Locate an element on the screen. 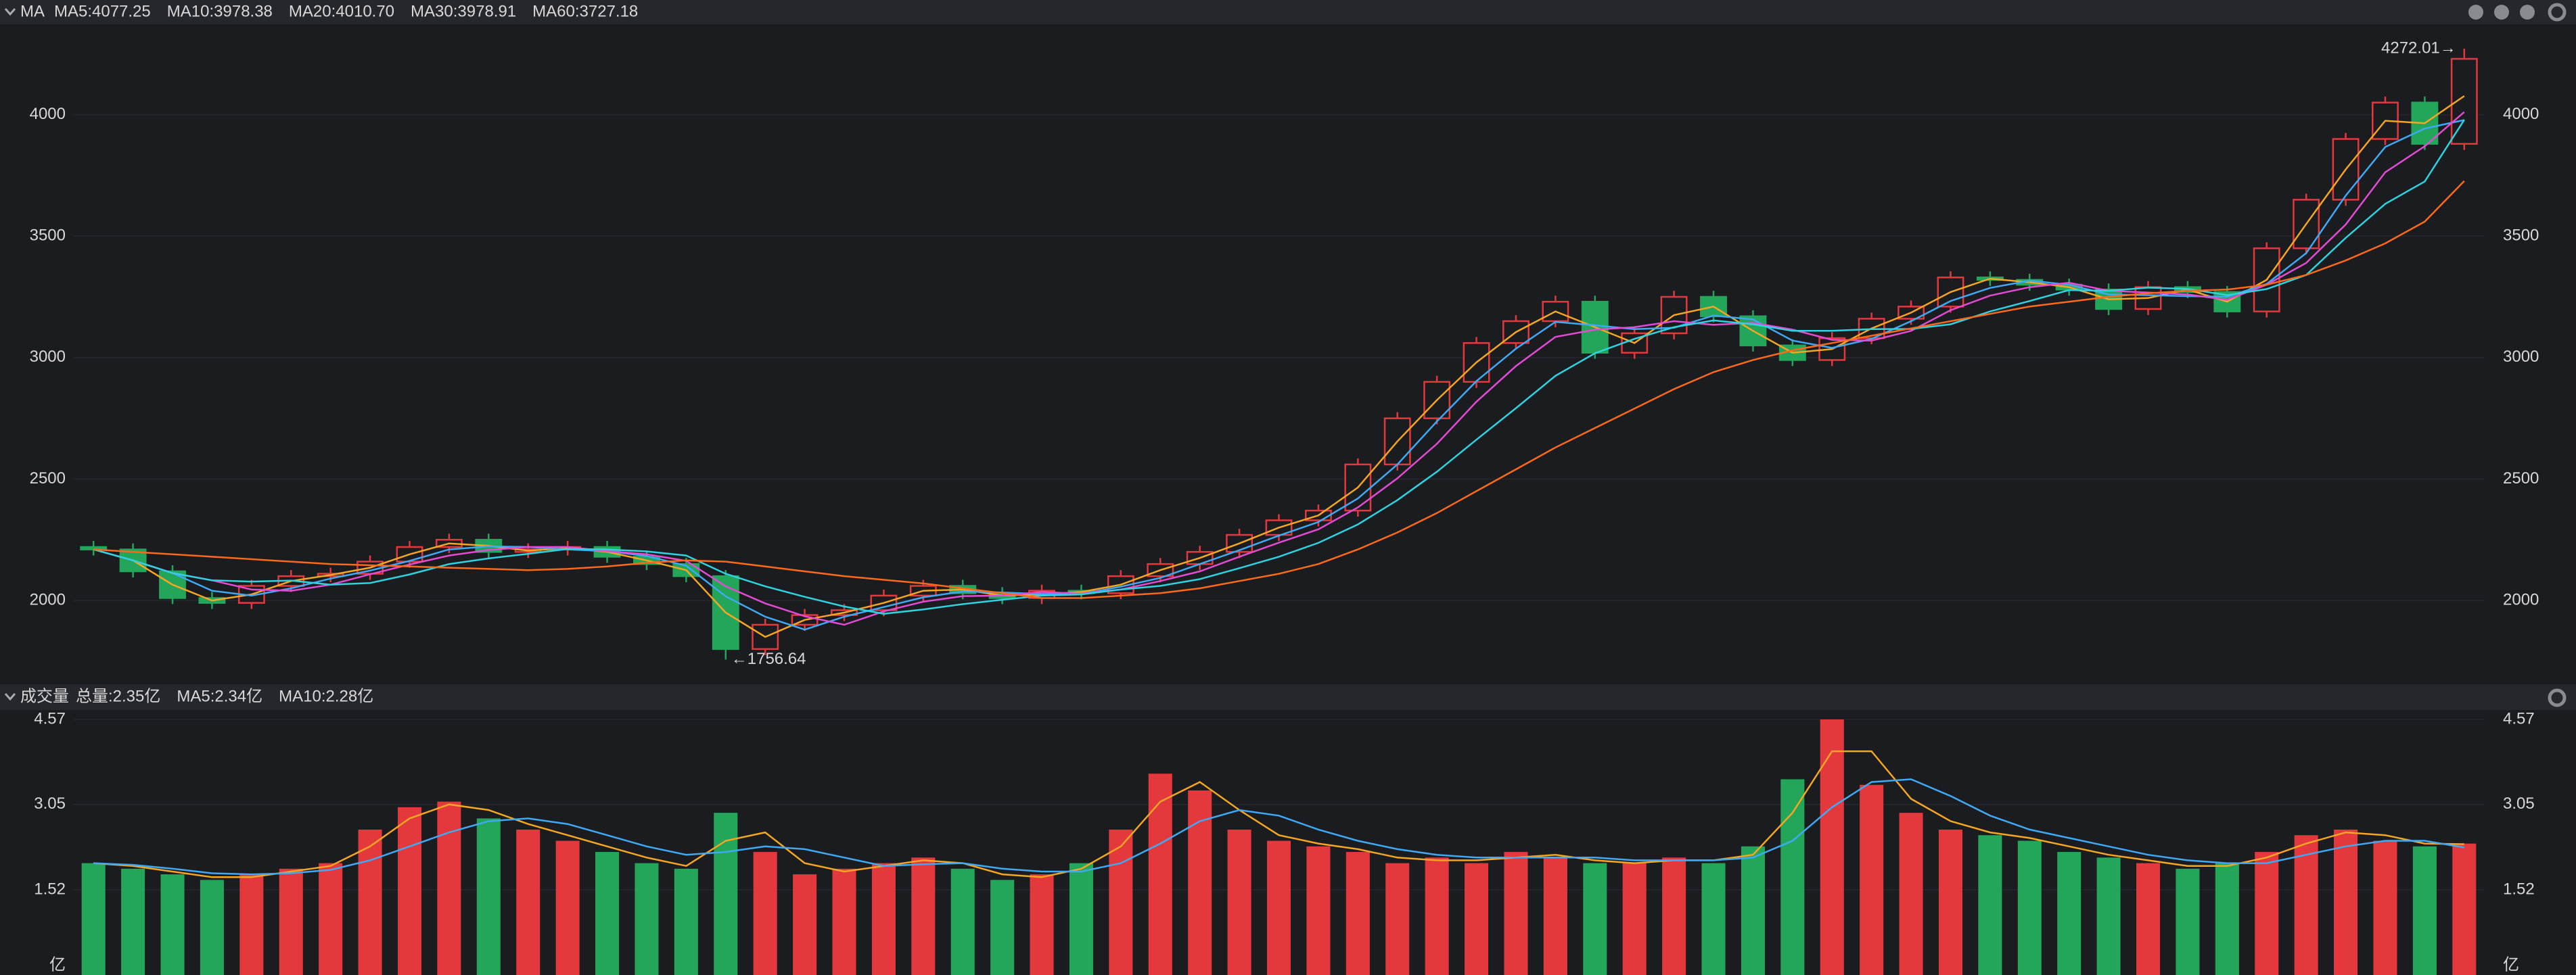  legend-entry: MA10:2.28亿 is located at coordinates (326, 696).